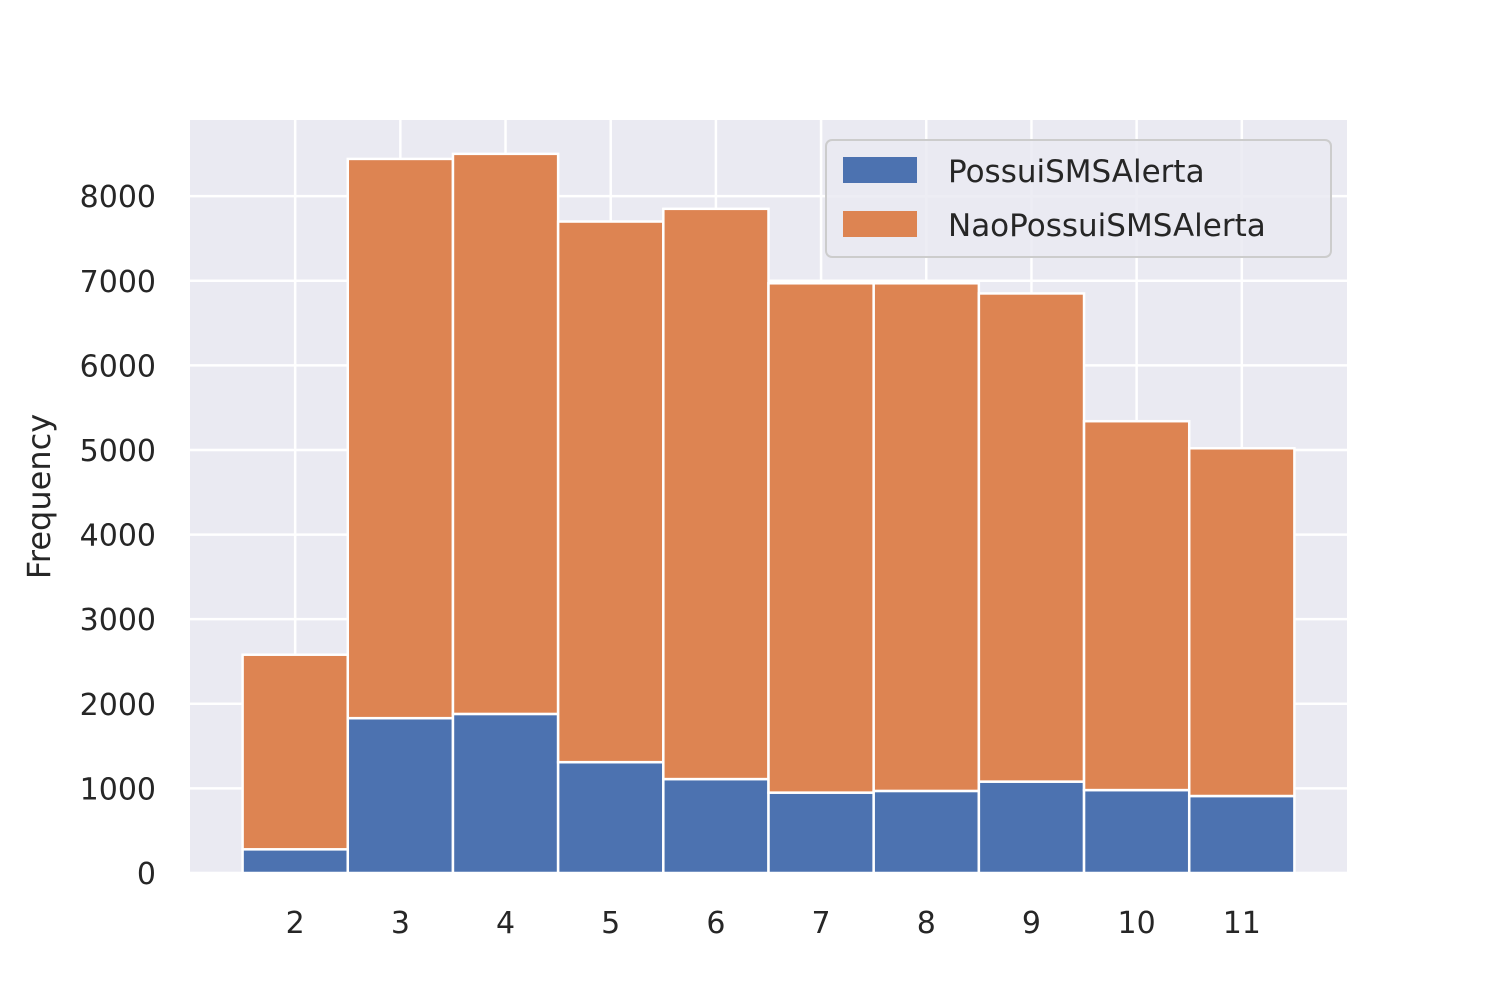  I want to click on legend-box, so click(1078, 198).